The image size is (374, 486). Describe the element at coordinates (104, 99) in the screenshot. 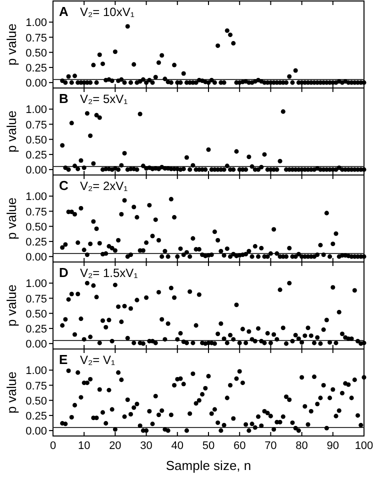

I see `annotation: V₂= 5xV₁` at that location.